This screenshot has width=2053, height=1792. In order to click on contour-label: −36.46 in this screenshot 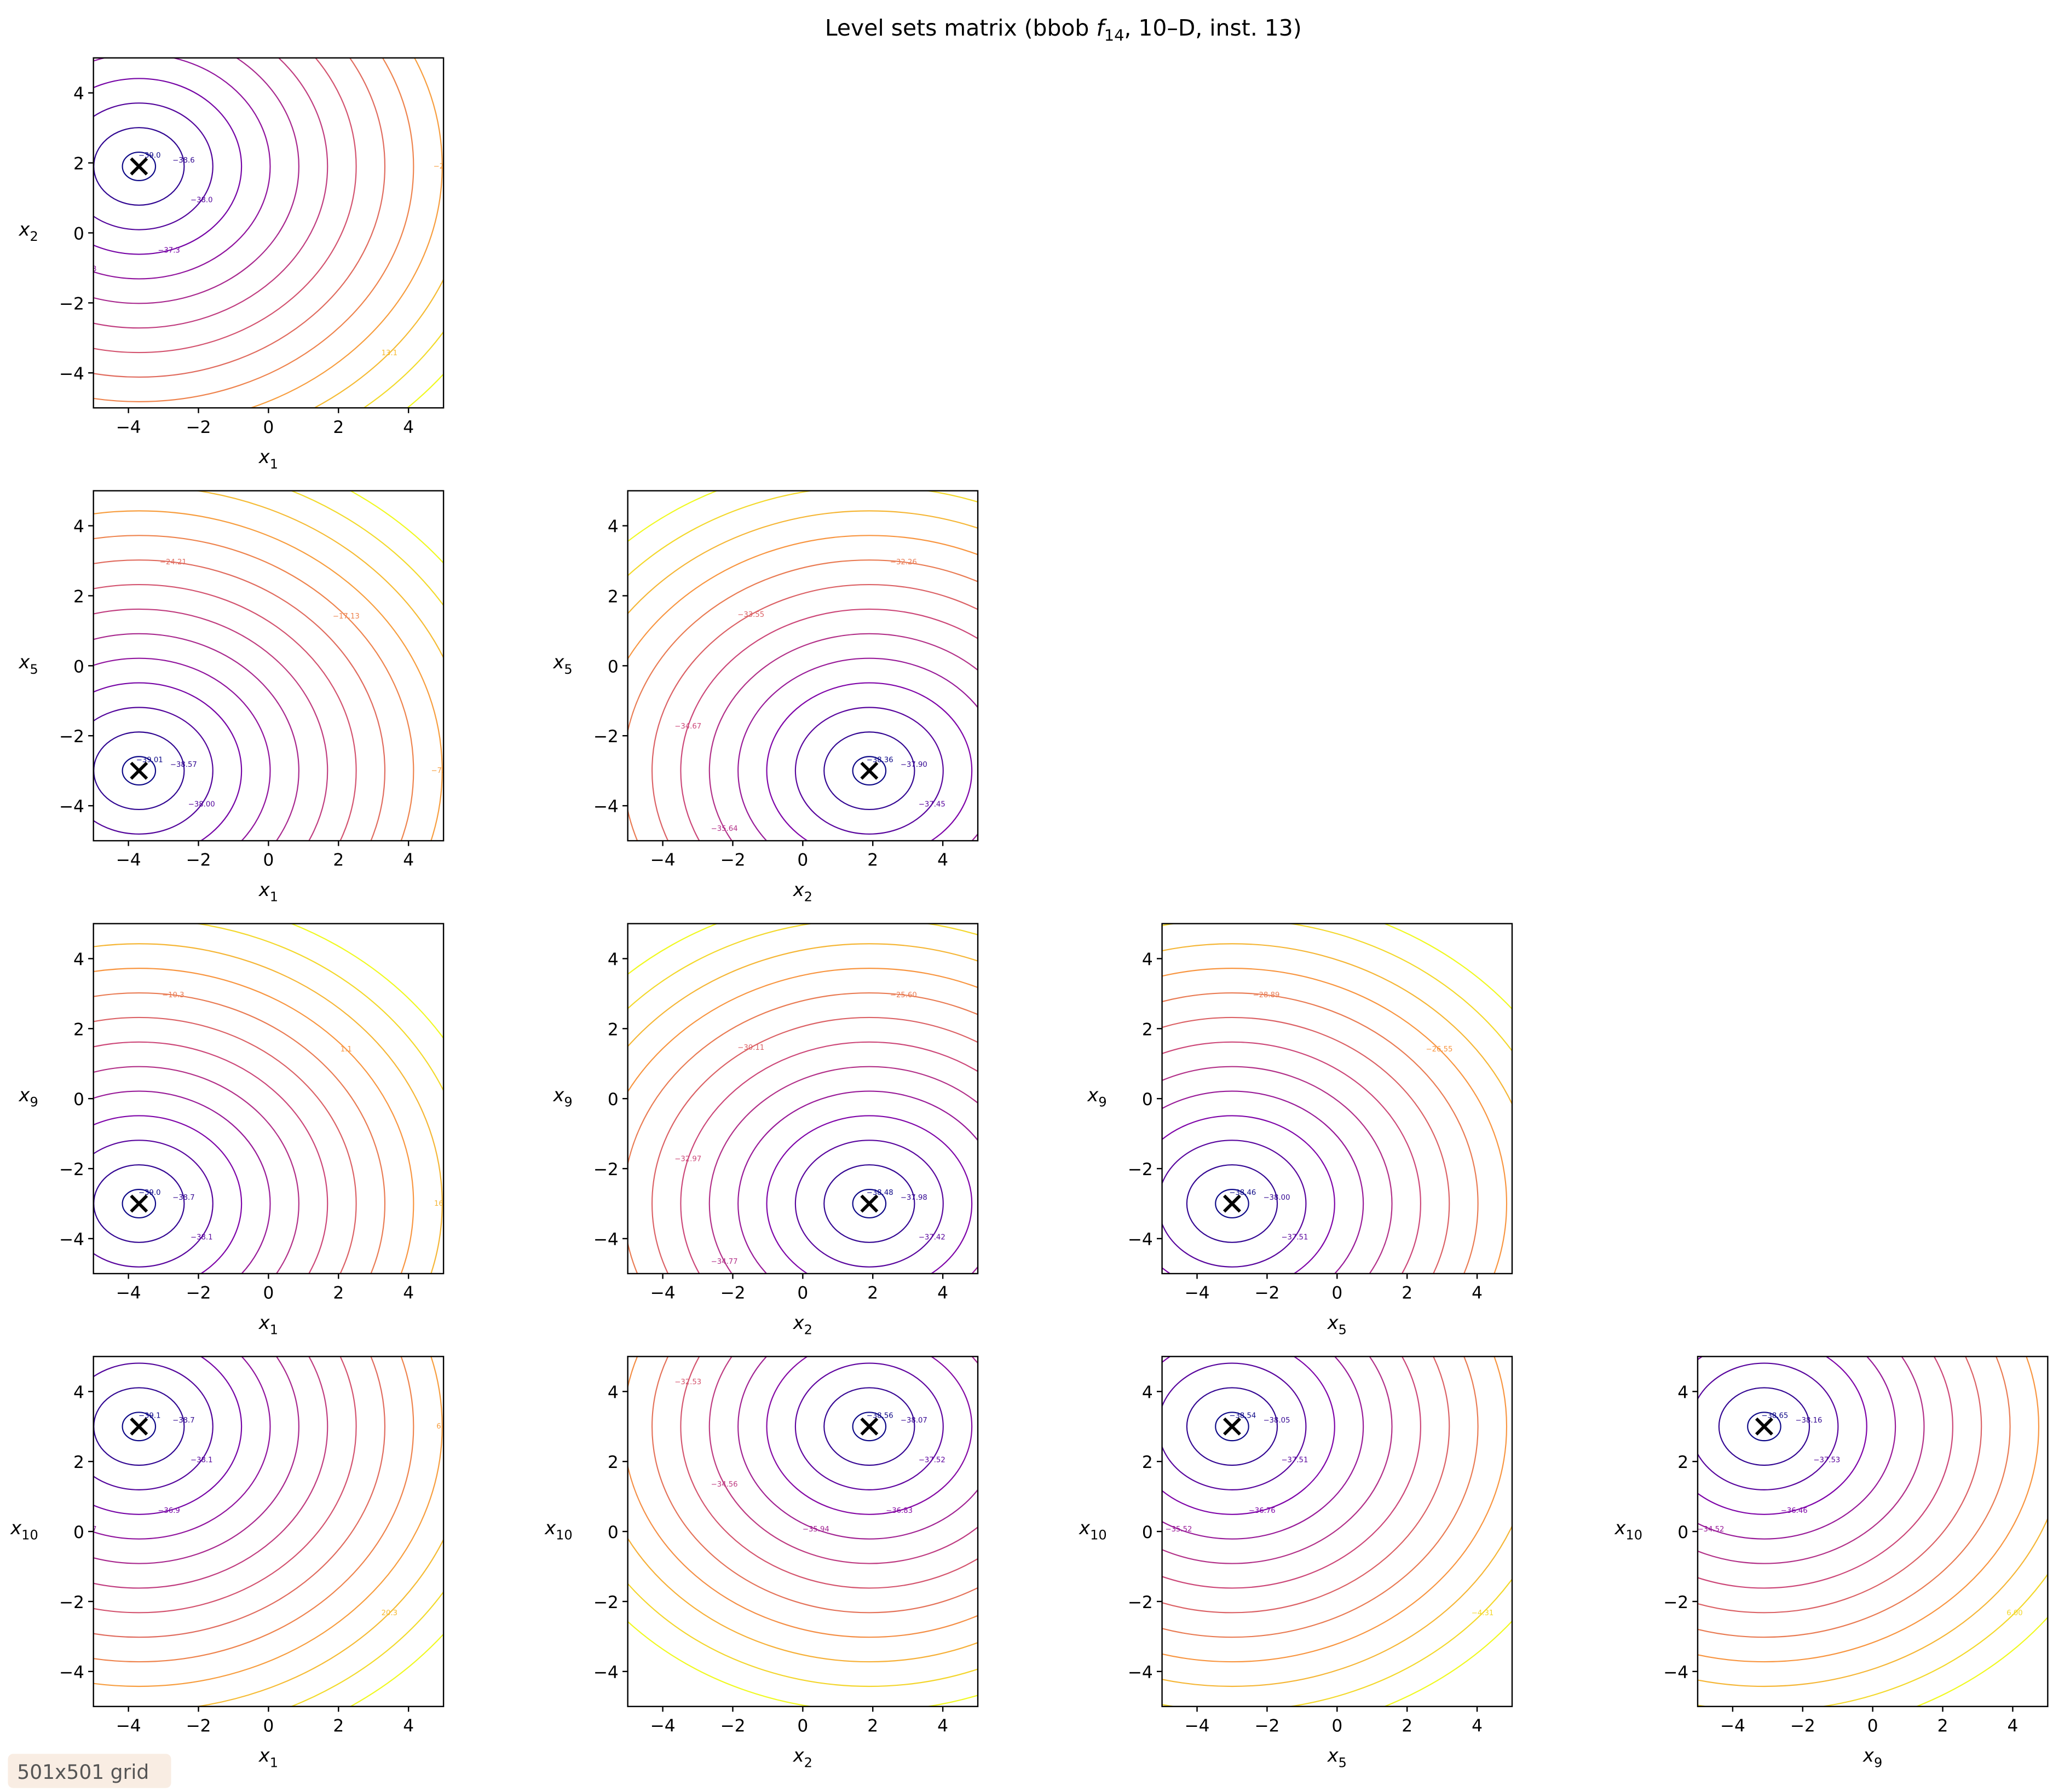, I will do `click(1794, 1511)`.